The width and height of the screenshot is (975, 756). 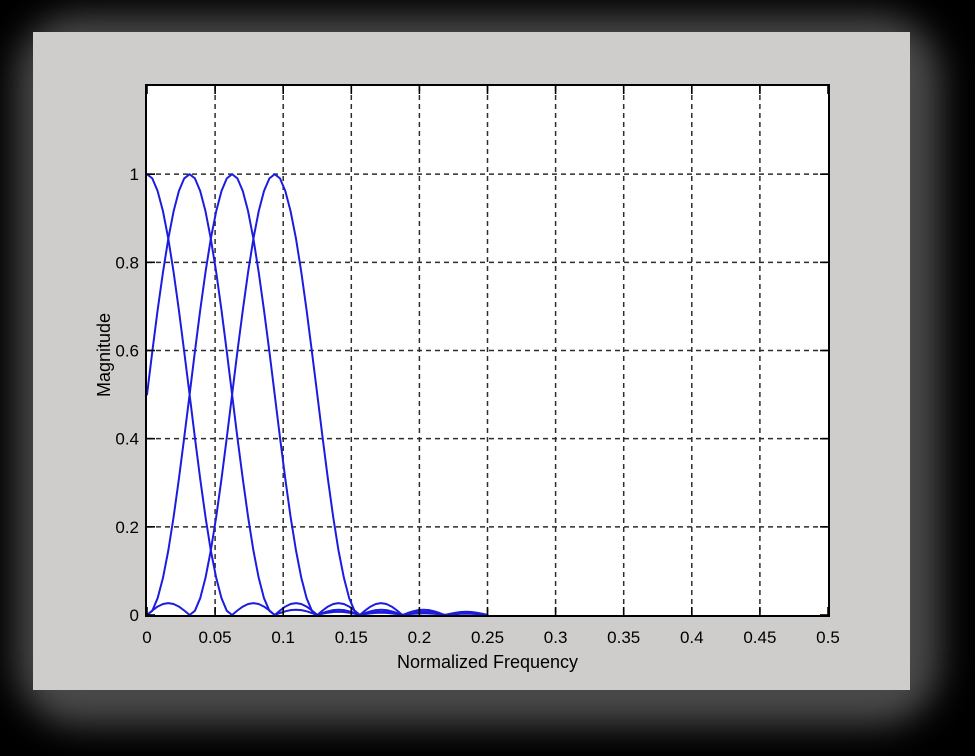 I want to click on y-tick-label: 0.8, so click(x=127, y=262).